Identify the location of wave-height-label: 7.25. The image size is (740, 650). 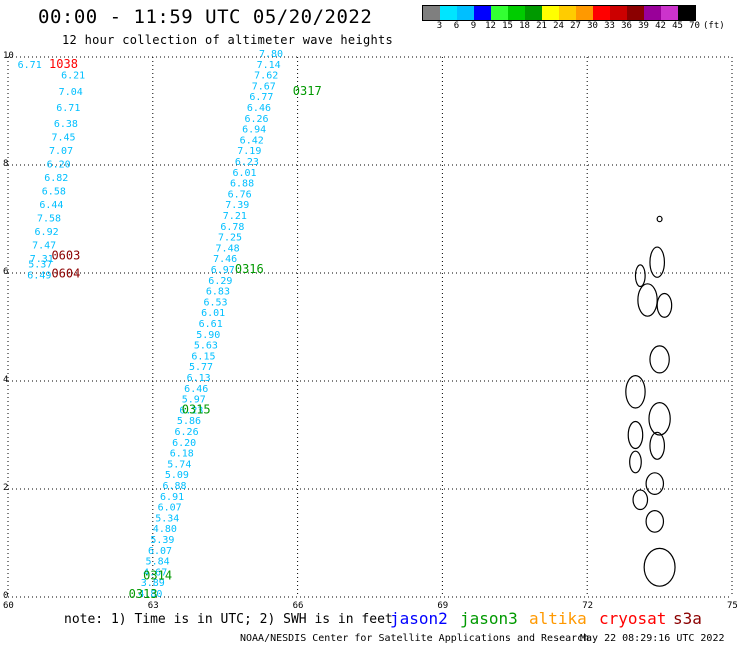
(230, 238).